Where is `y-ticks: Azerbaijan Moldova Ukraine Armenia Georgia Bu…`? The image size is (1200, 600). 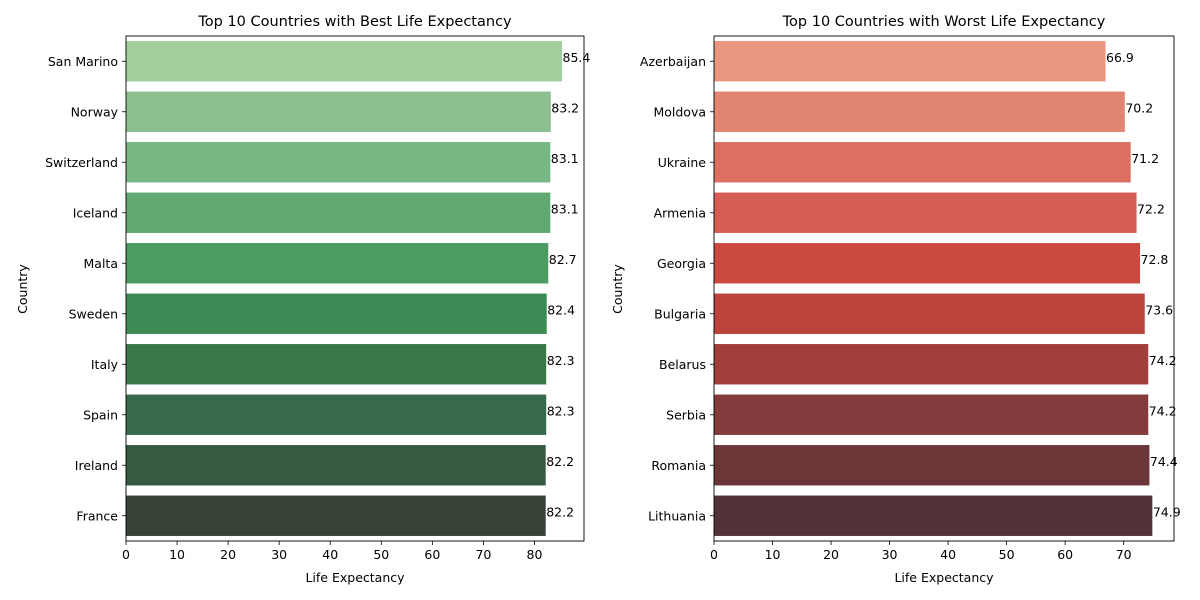
y-ticks: Azerbaijan Moldova Ukraine Armenia Georgia Bu… is located at coordinates (677, 288).